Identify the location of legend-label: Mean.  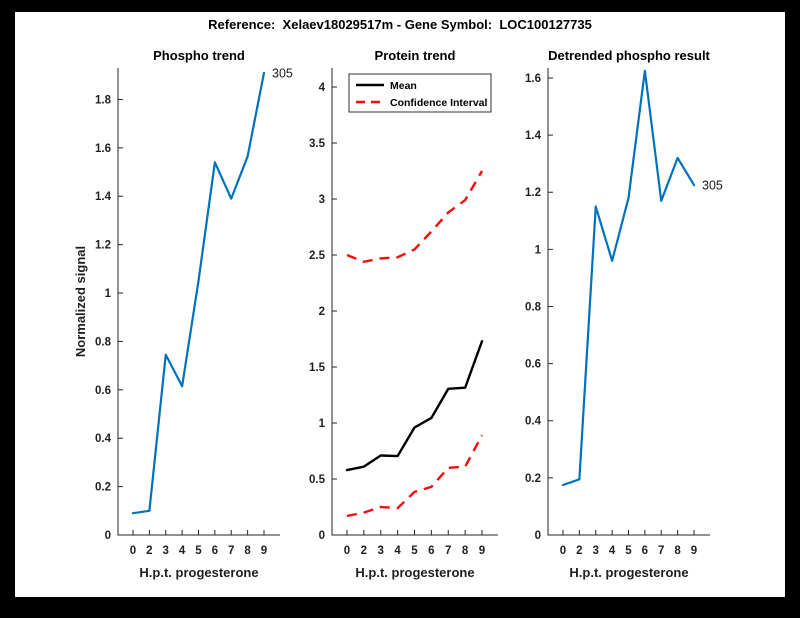
(403, 86).